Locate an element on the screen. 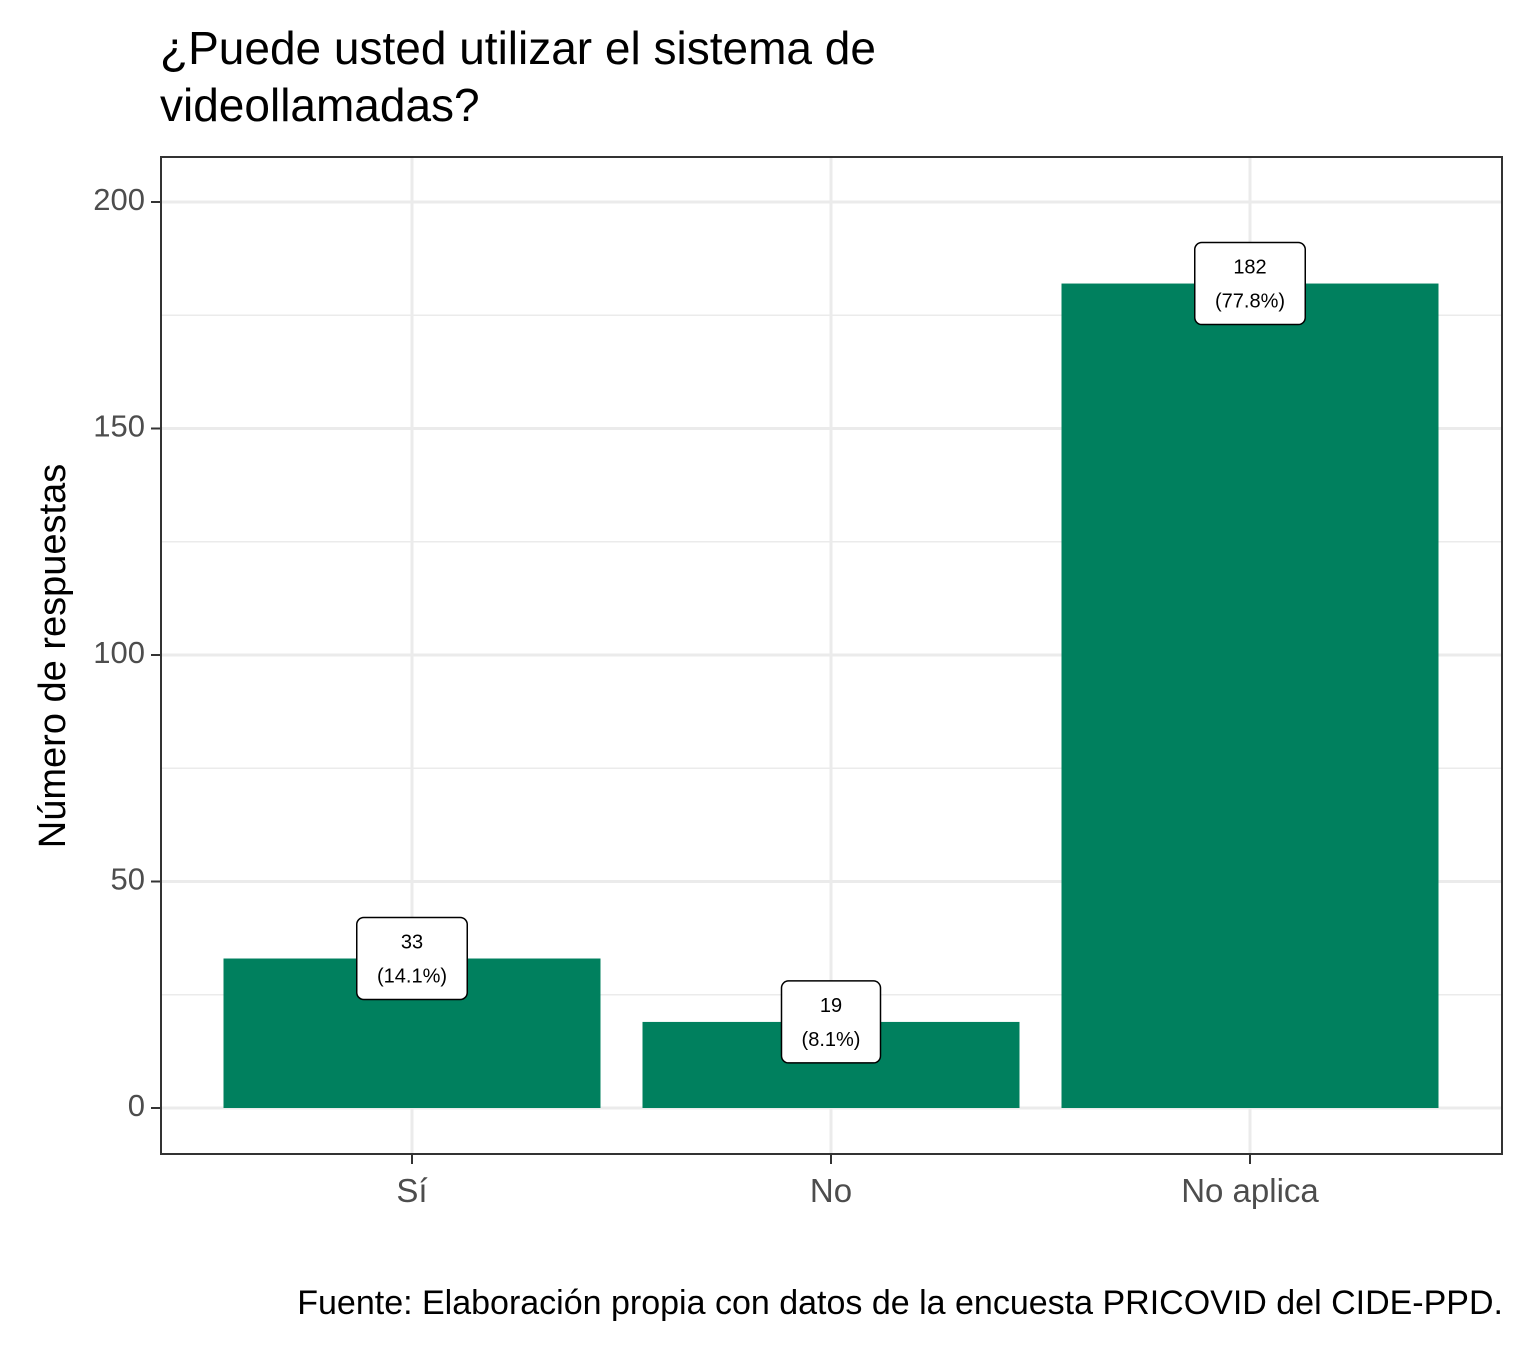 This screenshot has height=1346, width=1525. y-tick-label: 50 is located at coordinates (128, 879).